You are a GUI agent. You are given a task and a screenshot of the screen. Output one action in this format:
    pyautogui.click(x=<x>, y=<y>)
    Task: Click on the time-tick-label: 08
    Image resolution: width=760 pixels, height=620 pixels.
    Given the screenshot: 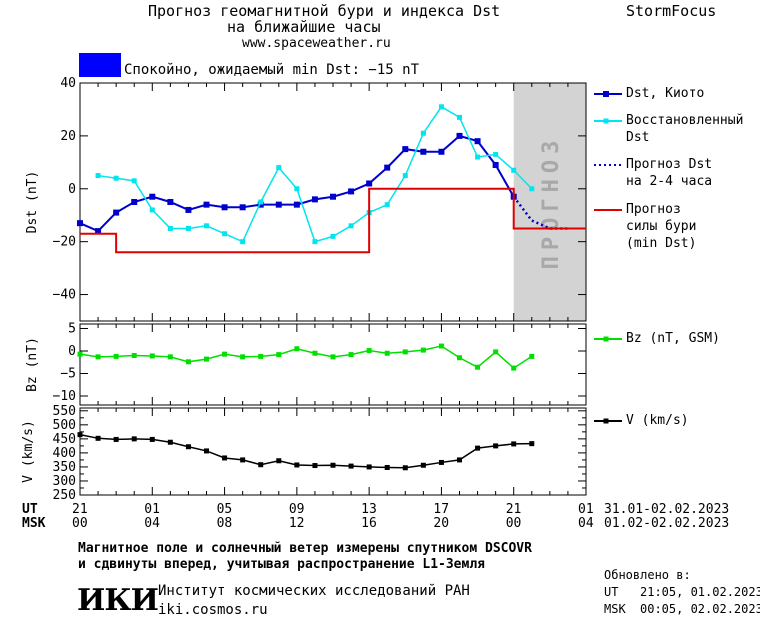 What is the action you would take?
    pyautogui.click(x=224, y=523)
    